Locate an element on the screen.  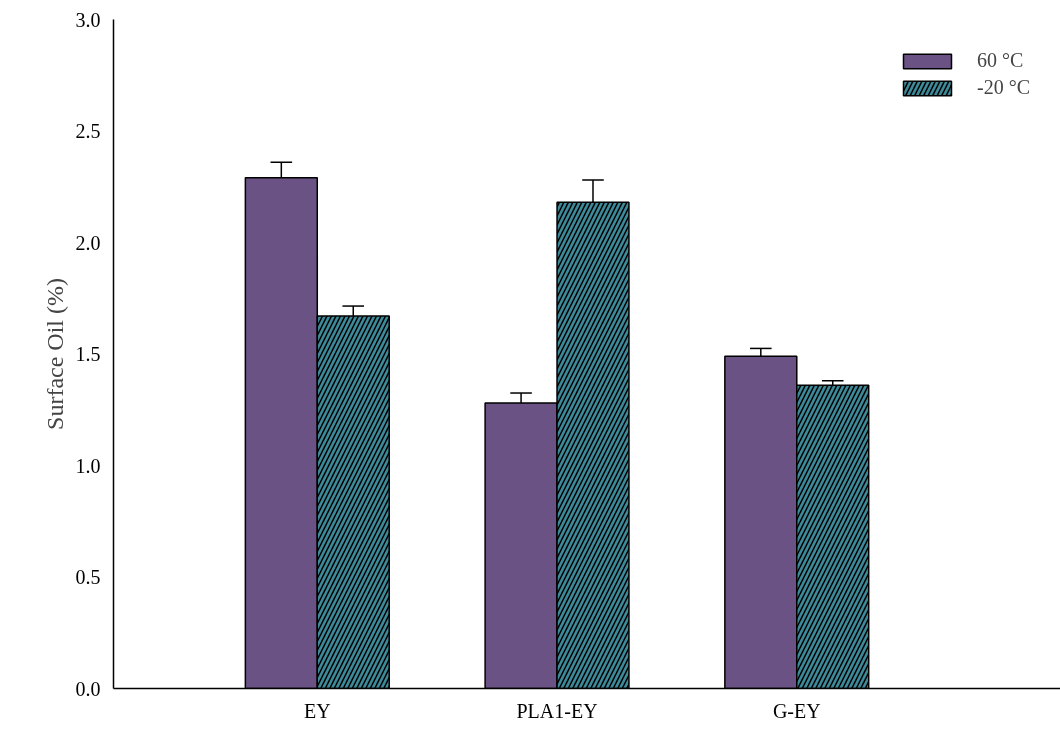
y-axis-title: Surface Oil (%) is located at coordinates (54, 354).